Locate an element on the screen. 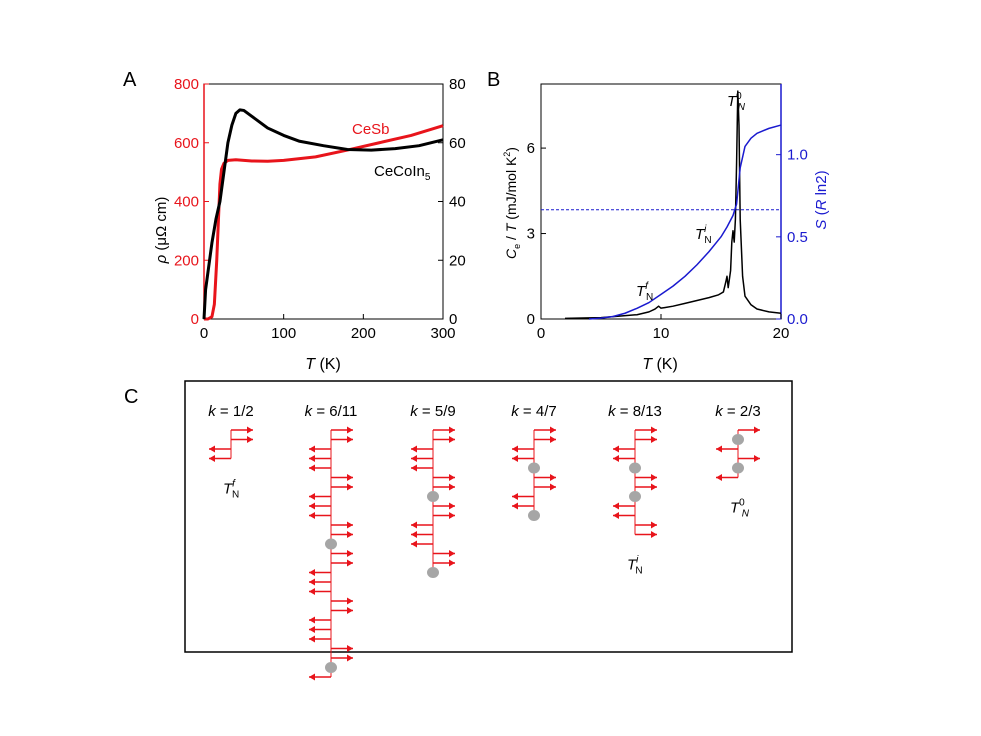 The image size is (981, 736). spin-column: k = 6/11 is located at coordinates (331, 542).